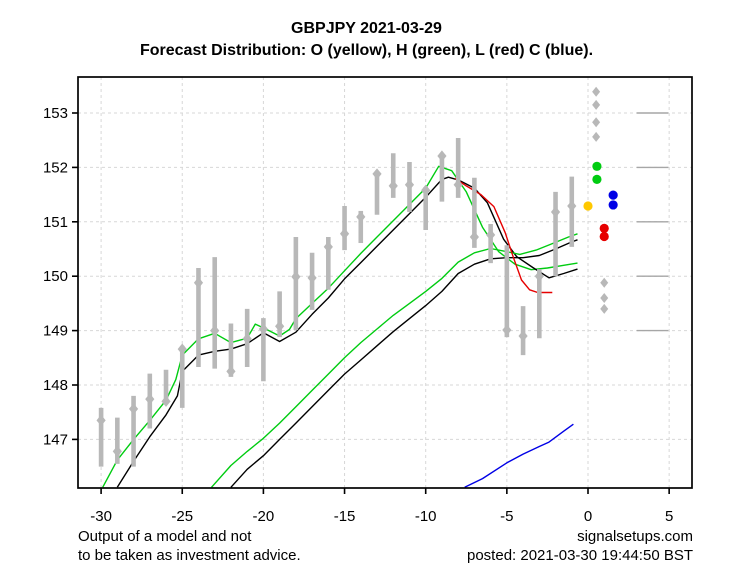 The height and width of the screenshot is (586, 733). What do you see at coordinates (55, 331) in the screenshot?
I see `y-axis-tick-label: 149` at bounding box center [55, 331].